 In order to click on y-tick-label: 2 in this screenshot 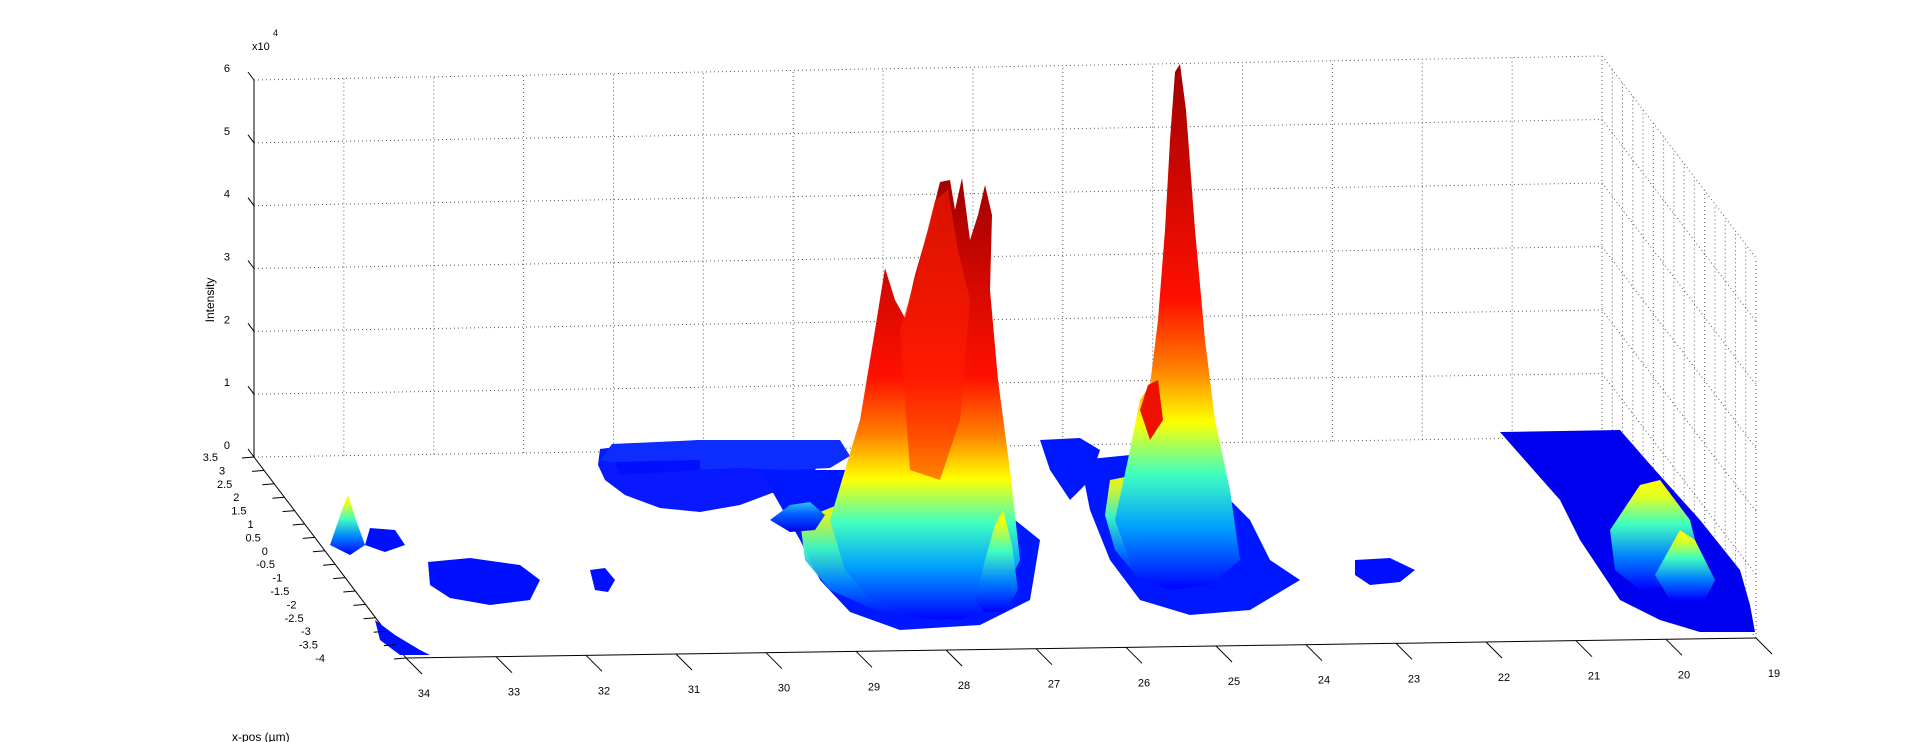, I will do `click(236, 498)`.